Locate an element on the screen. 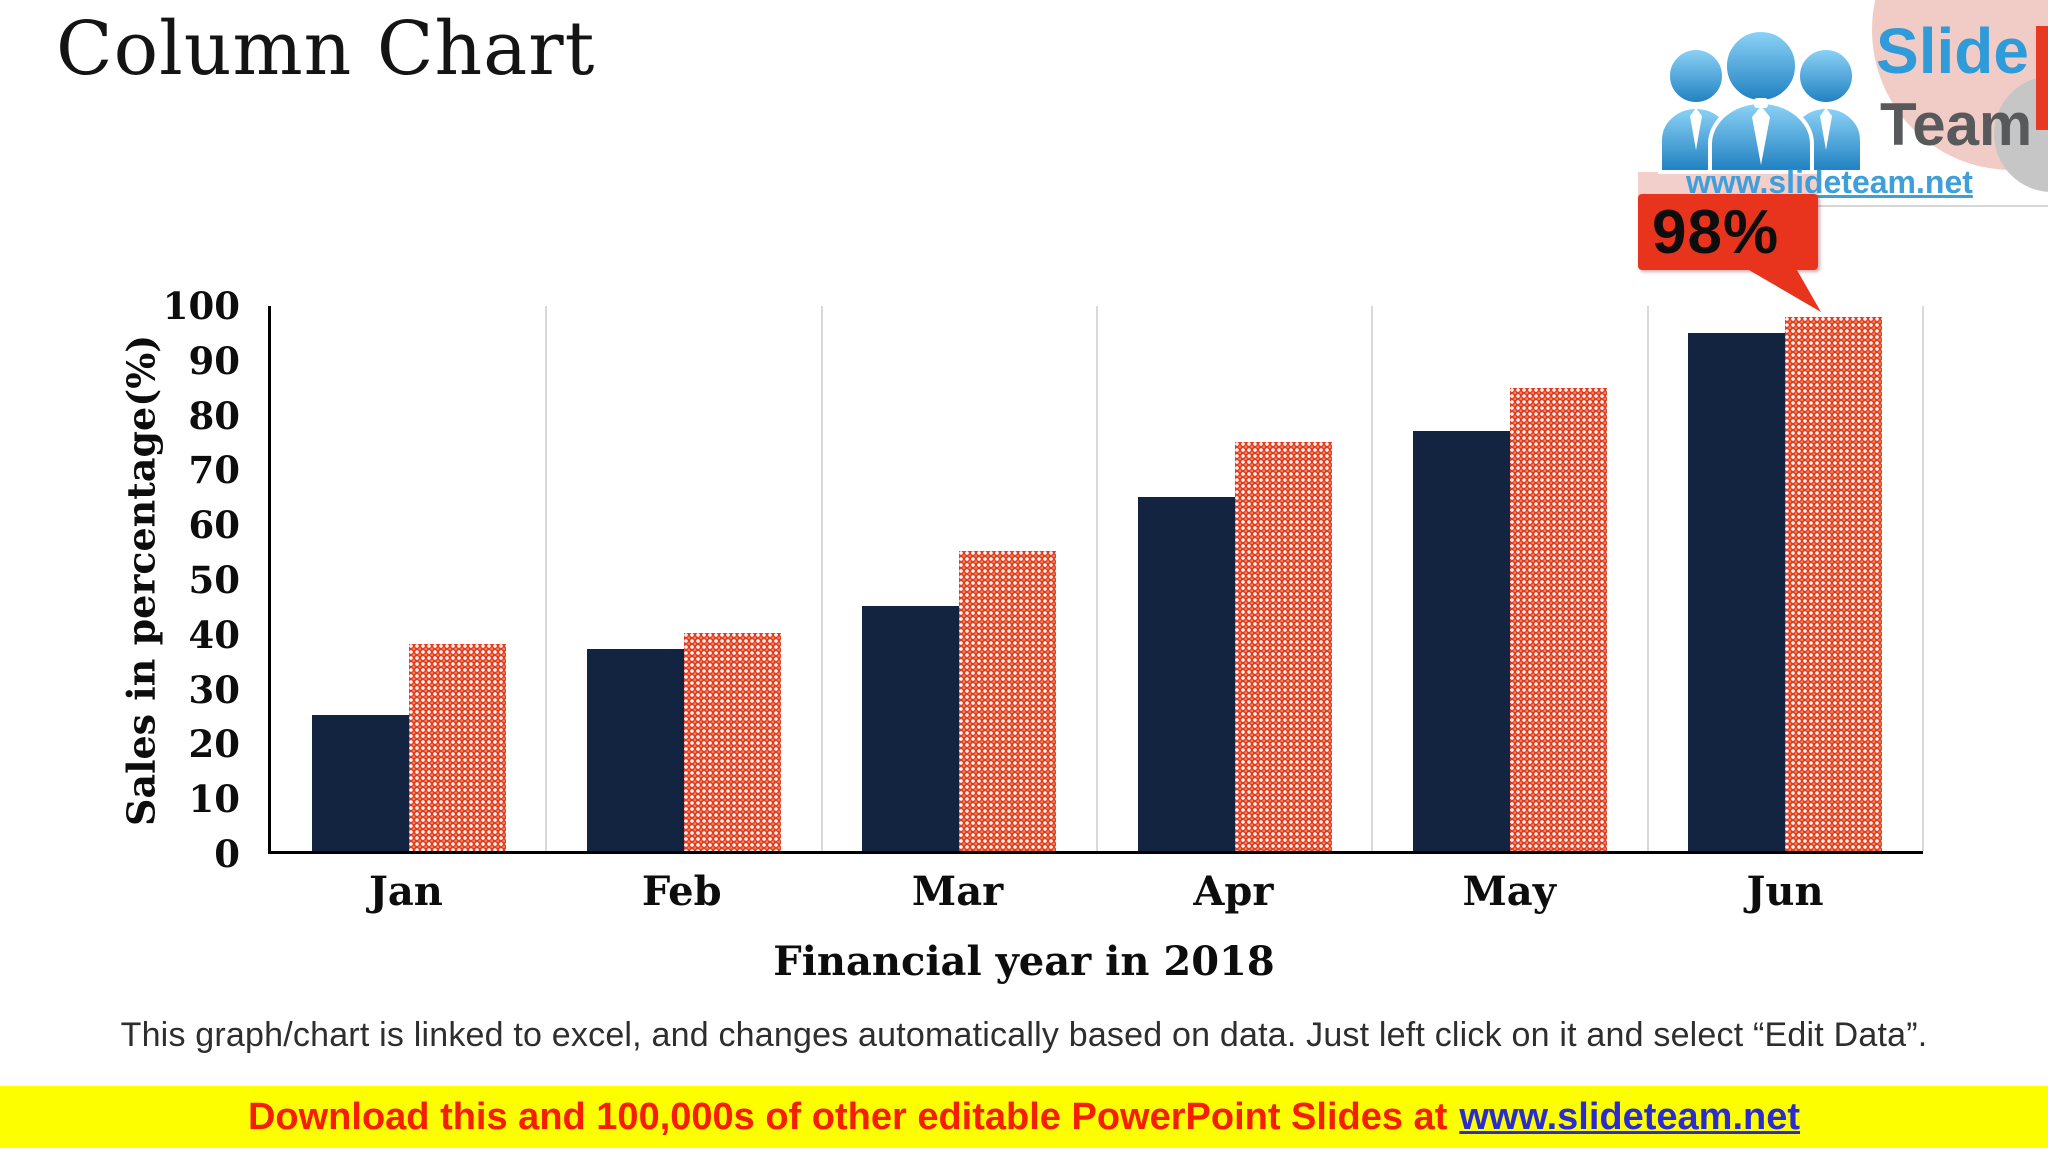 This screenshot has width=2048, height=1152. bar-series-1-apr is located at coordinates (1186, 673).